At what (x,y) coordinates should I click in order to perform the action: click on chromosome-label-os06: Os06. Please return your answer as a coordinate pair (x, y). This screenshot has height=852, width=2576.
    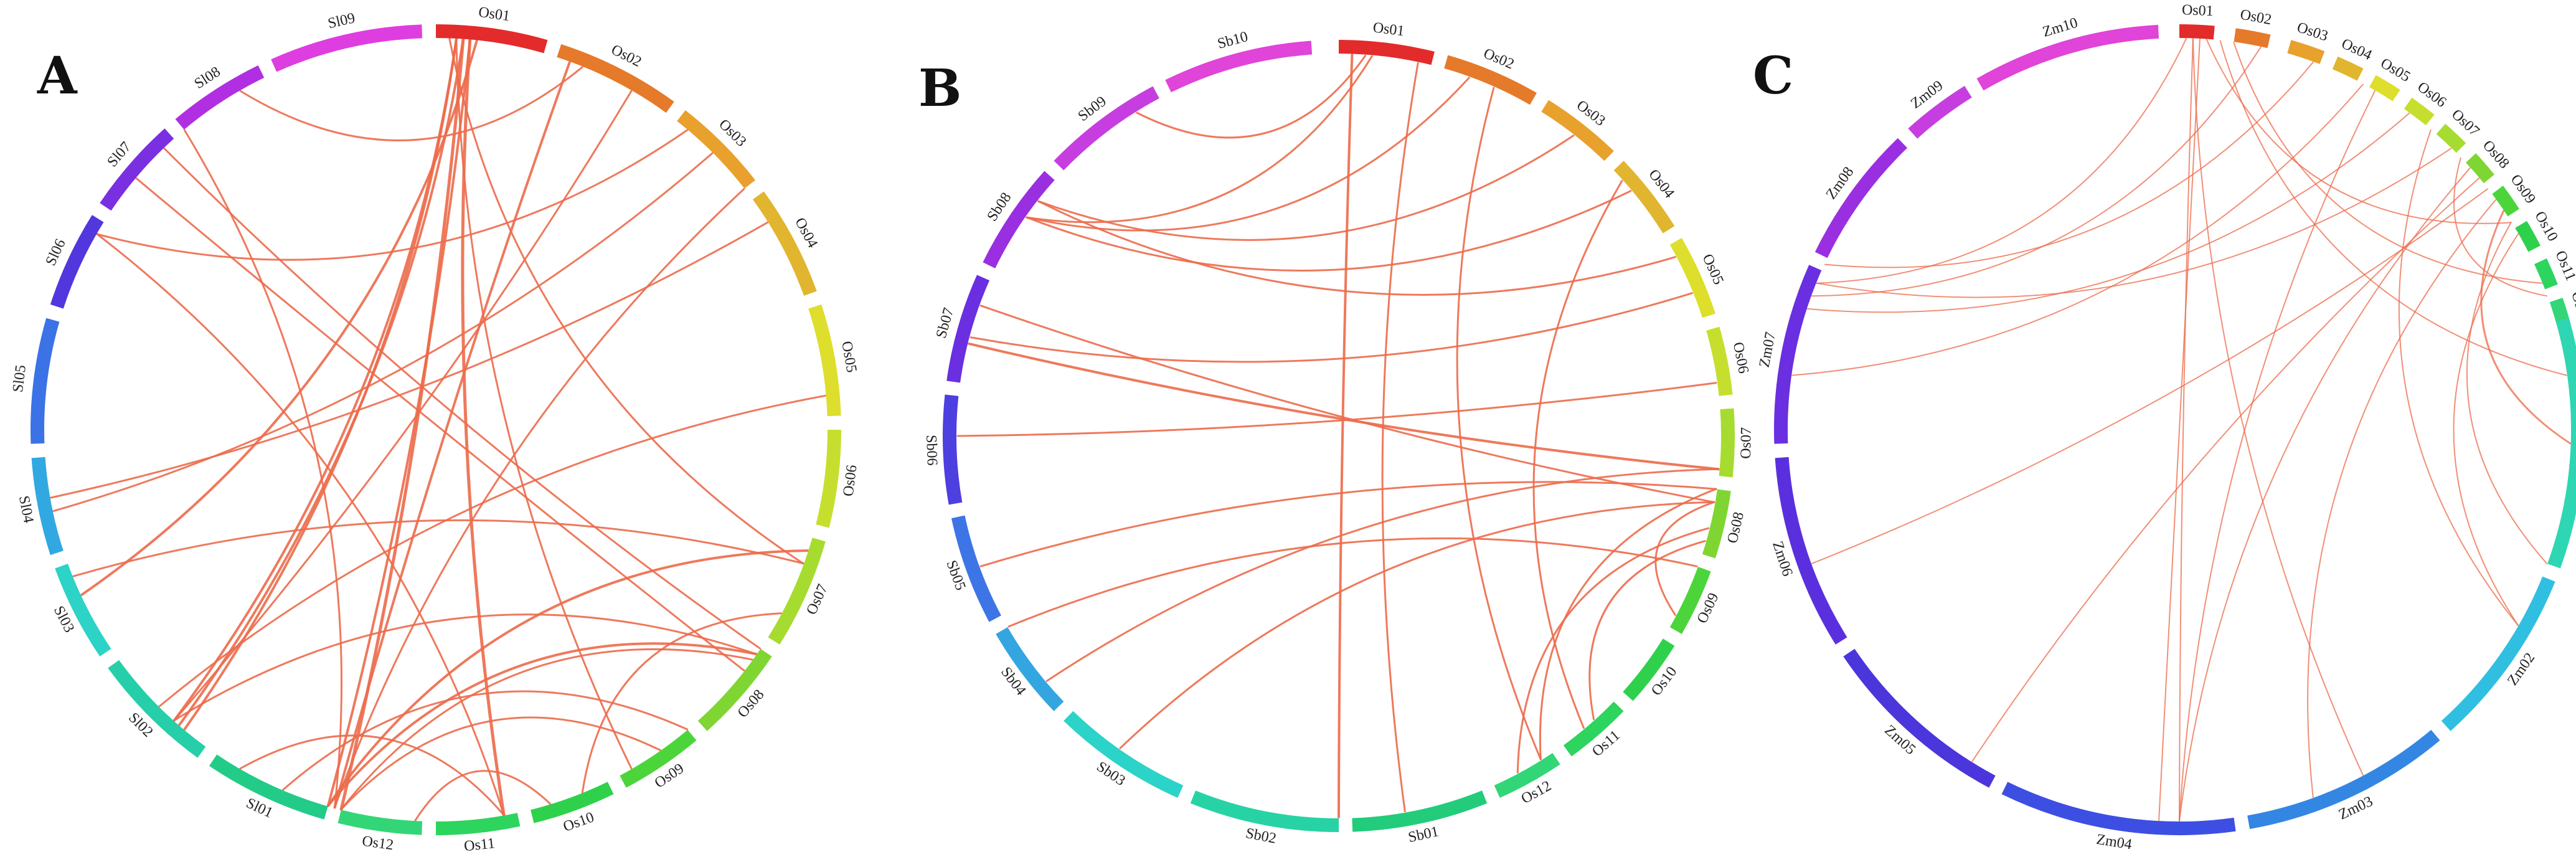
    Looking at the image, I should click on (851, 481).